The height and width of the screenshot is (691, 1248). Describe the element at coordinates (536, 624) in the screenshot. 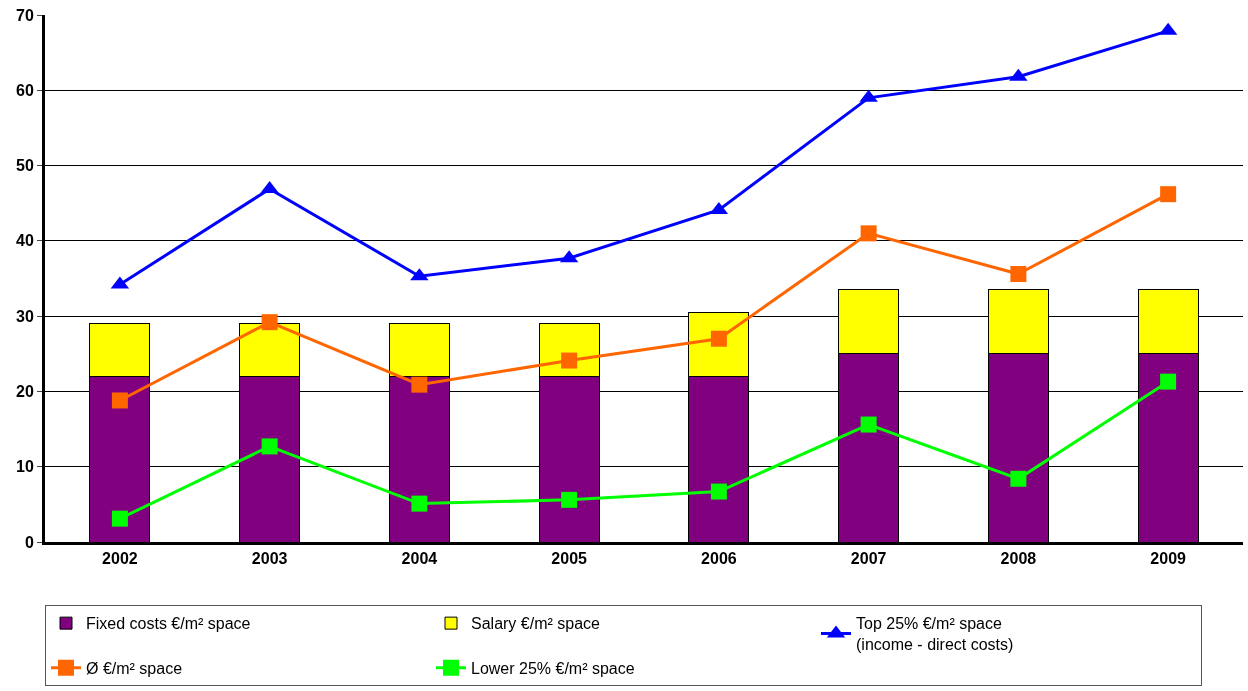

I see `legend-label: Salary €/m² space` at that location.